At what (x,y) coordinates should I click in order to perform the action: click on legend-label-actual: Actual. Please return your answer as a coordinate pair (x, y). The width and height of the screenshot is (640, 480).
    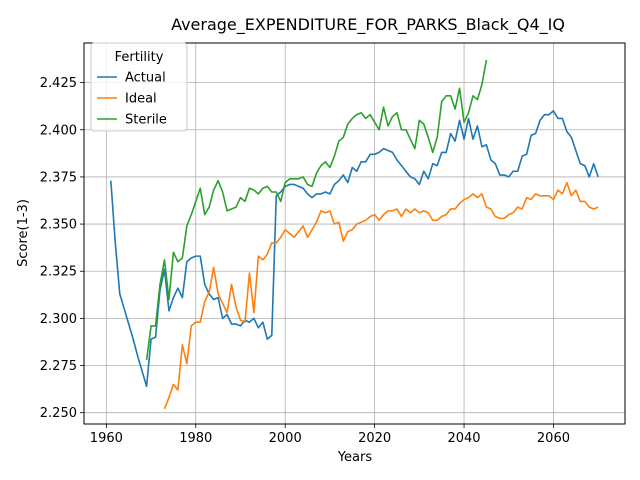
    Looking at the image, I should click on (145, 78).